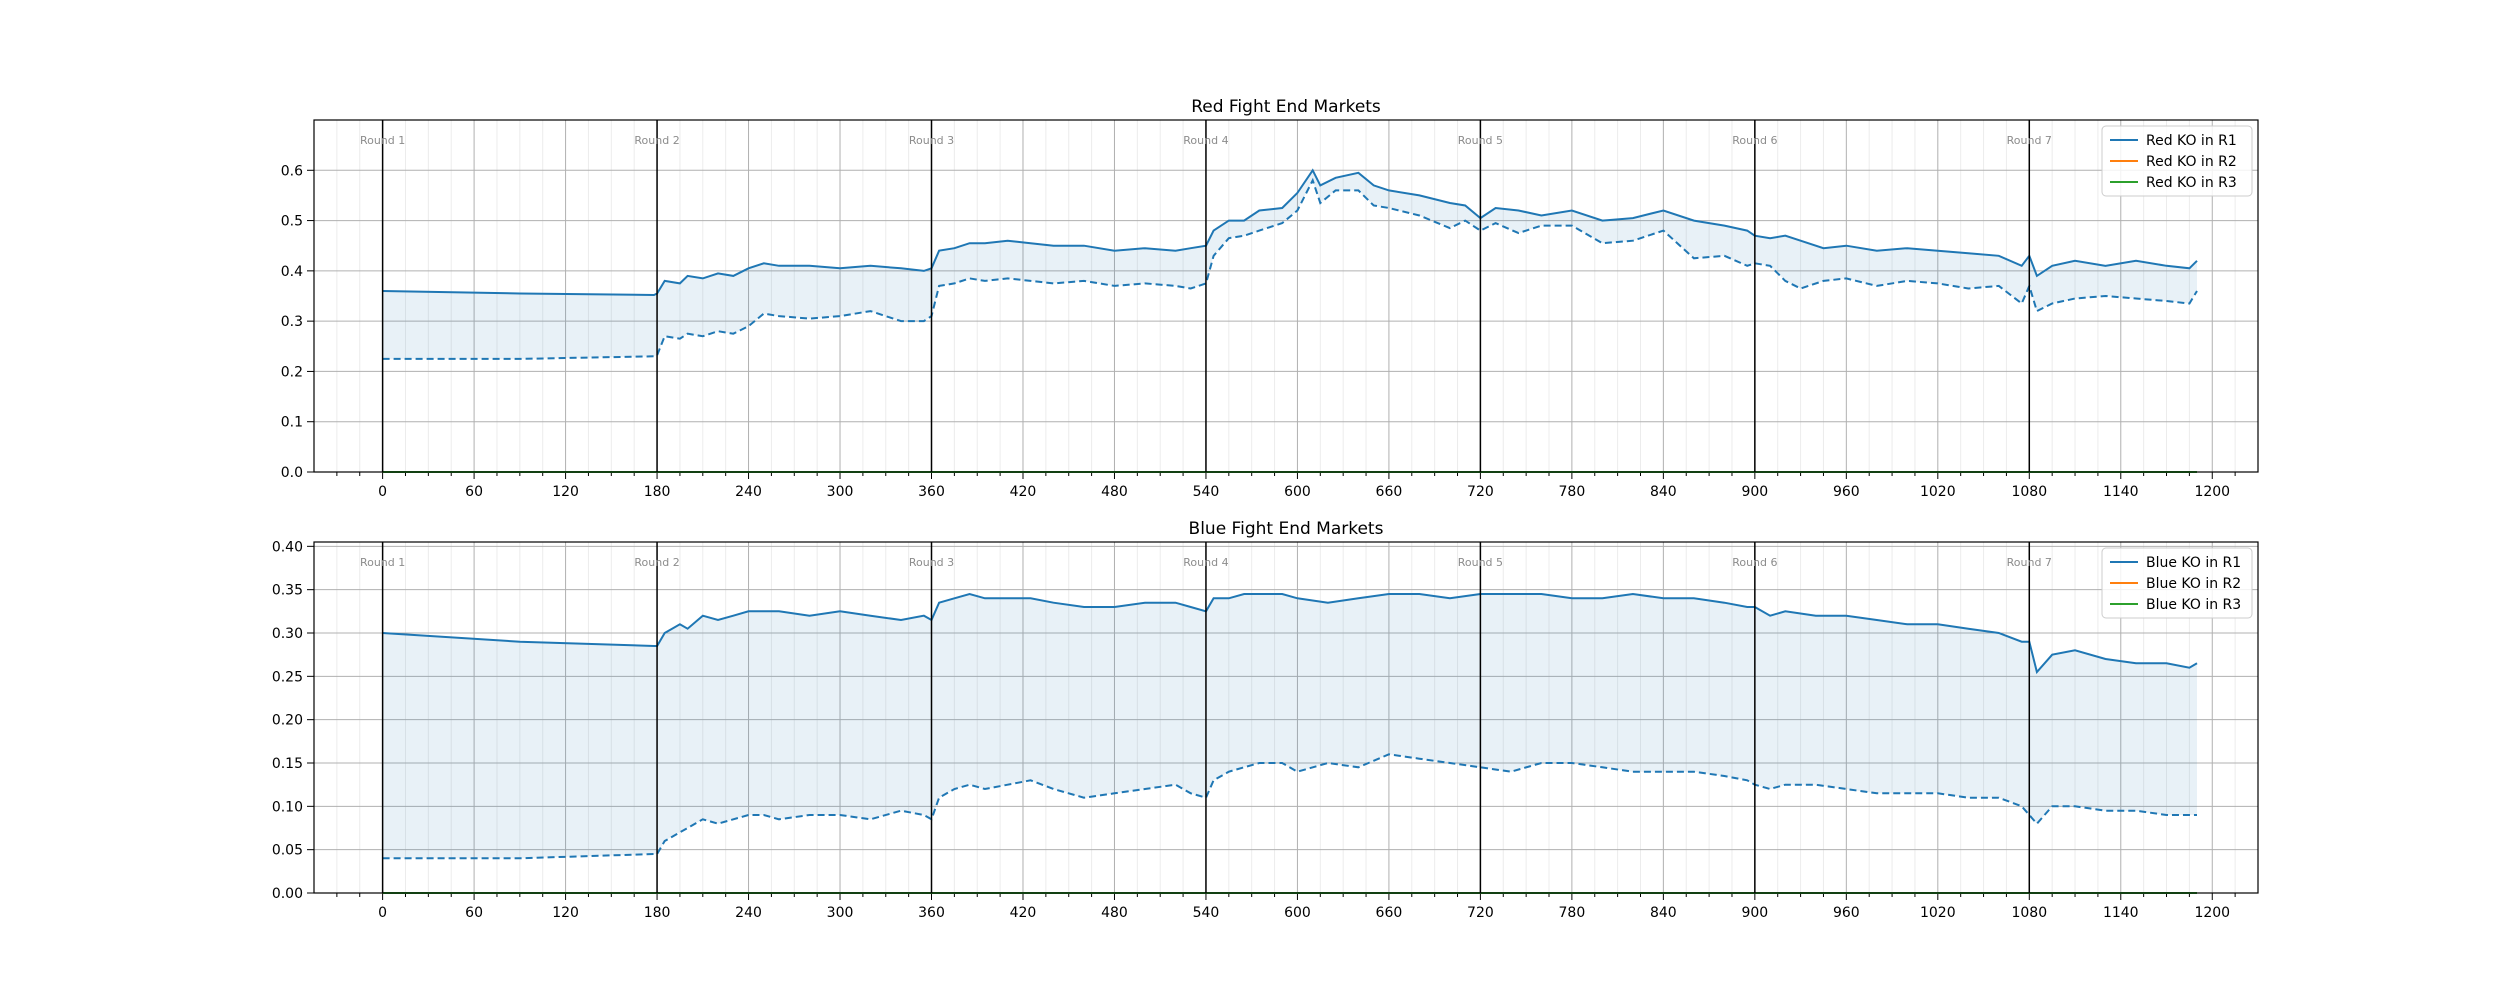  I want to click on legend-entry: Red KO in R1, so click(2191, 141).